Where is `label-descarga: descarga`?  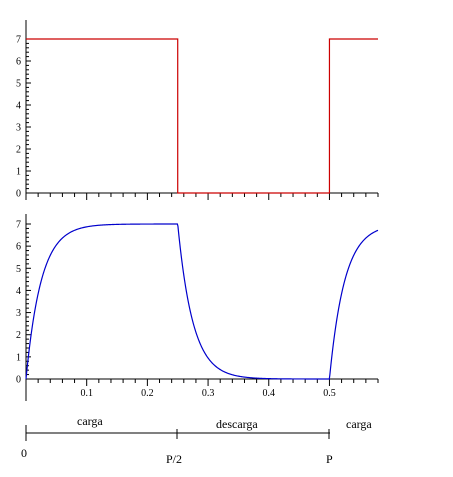 label-descarga: descarga is located at coordinates (237, 424).